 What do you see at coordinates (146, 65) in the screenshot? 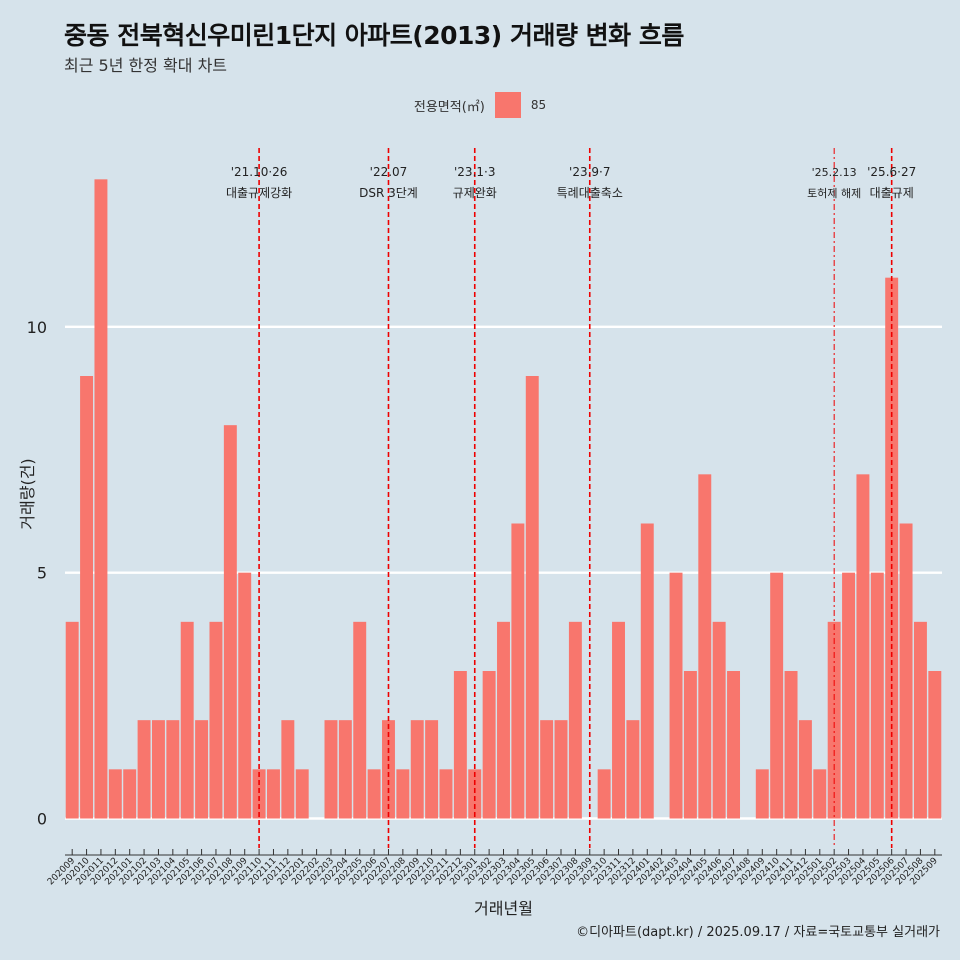
I see `chart-subtitle: 최근 5년 한정 확대 차트` at bounding box center [146, 65].